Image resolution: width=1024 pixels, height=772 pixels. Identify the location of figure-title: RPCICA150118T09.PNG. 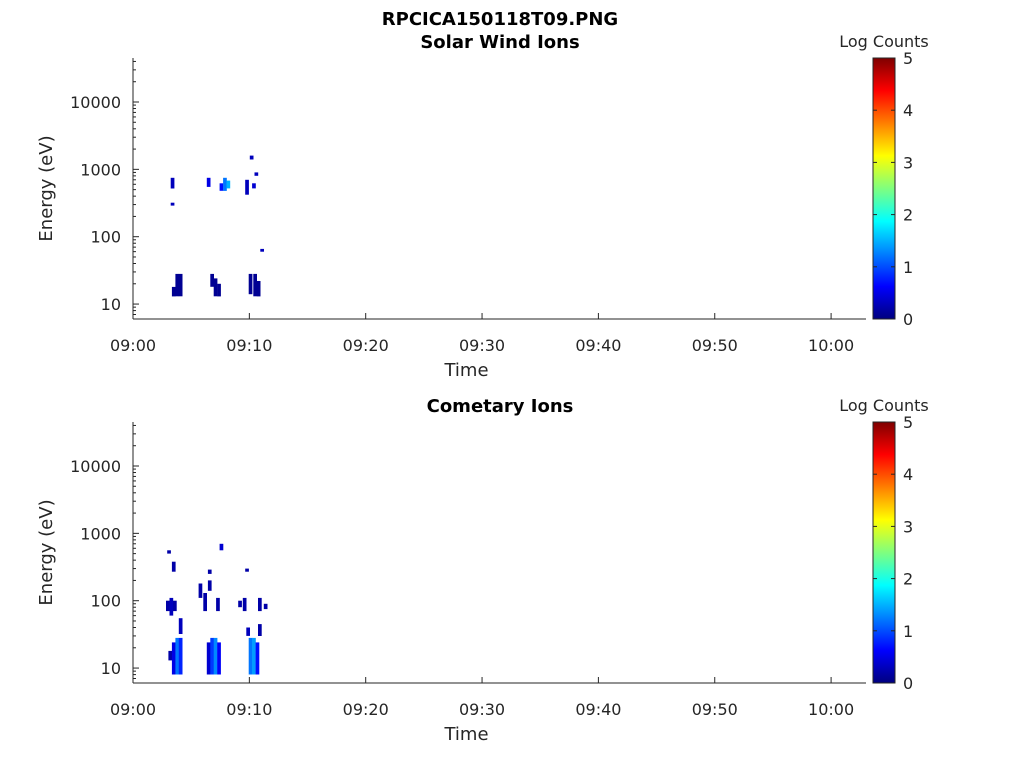
(500, 19).